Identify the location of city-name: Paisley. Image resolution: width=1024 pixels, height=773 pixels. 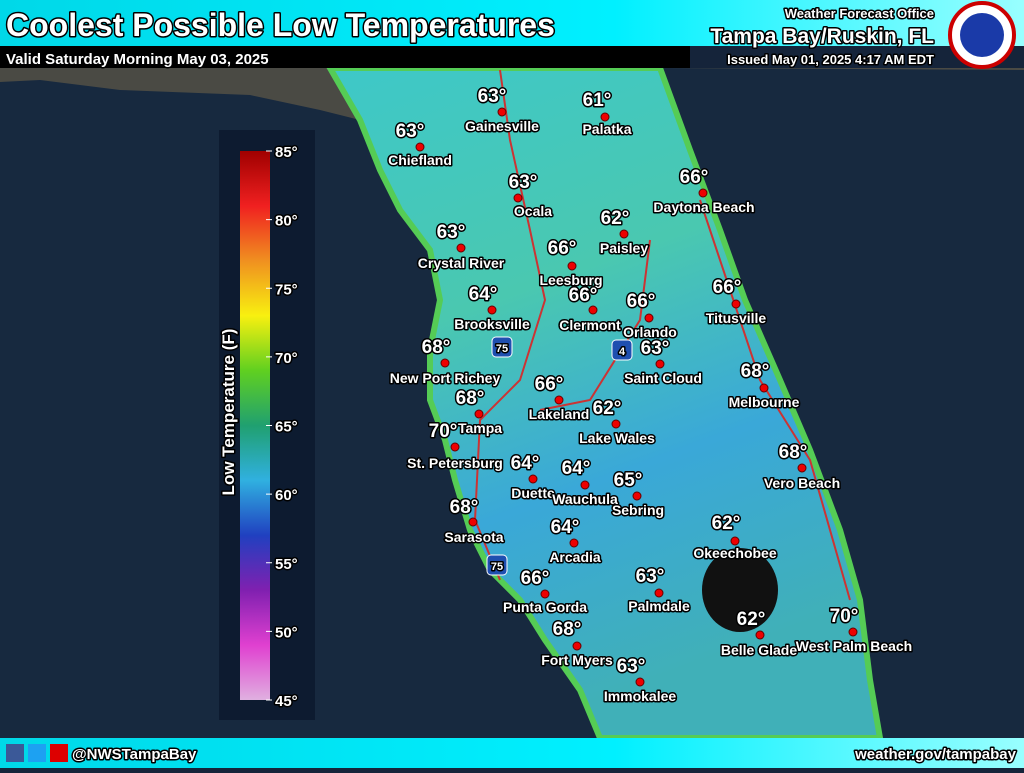
(624, 248).